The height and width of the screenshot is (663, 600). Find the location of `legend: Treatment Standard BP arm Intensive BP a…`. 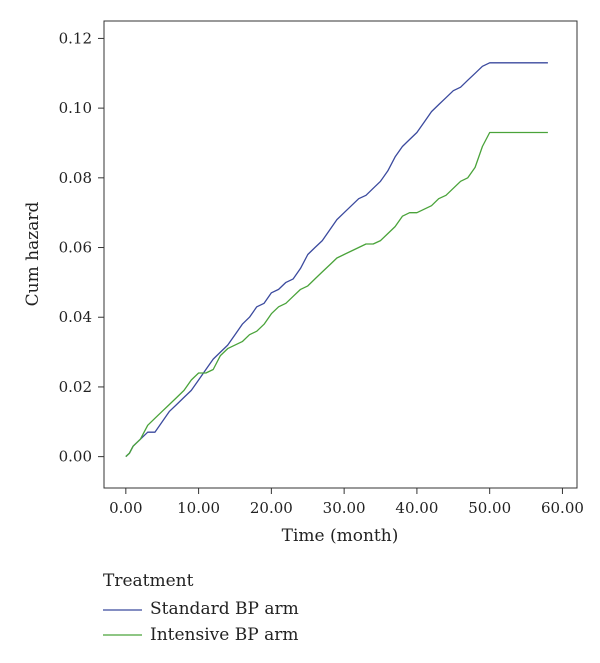

legend: Treatment Standard BP arm Intensive BP a… is located at coordinates (201, 608).